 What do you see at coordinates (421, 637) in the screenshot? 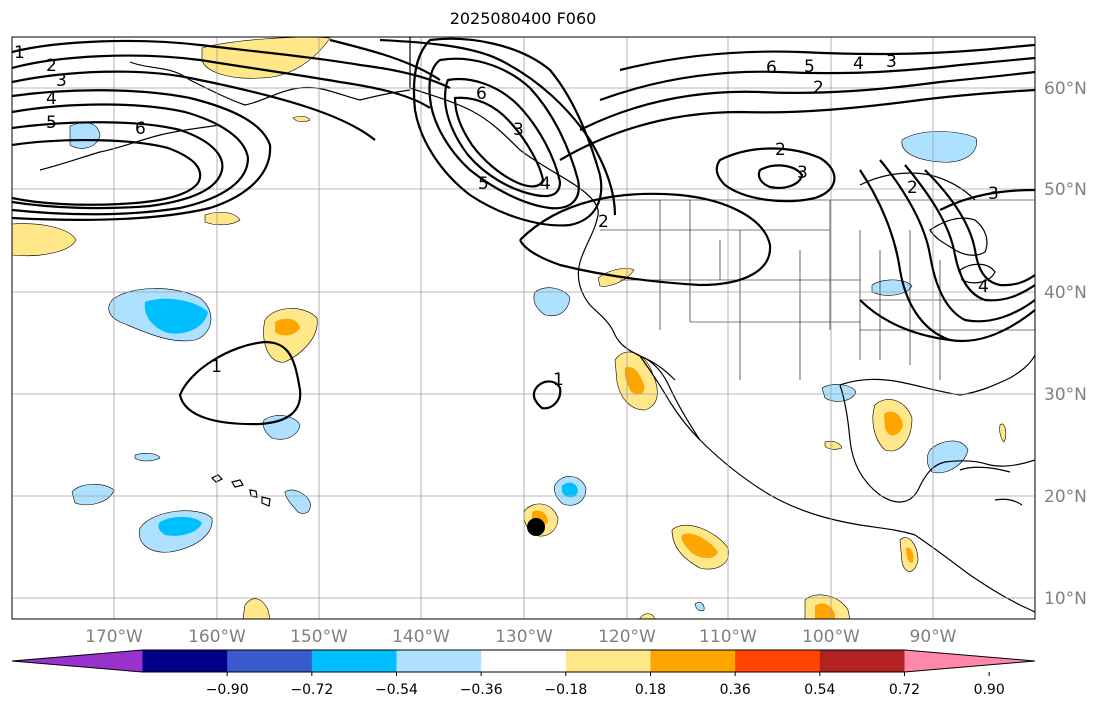
I see `longitude-label: 140°W` at bounding box center [421, 637].